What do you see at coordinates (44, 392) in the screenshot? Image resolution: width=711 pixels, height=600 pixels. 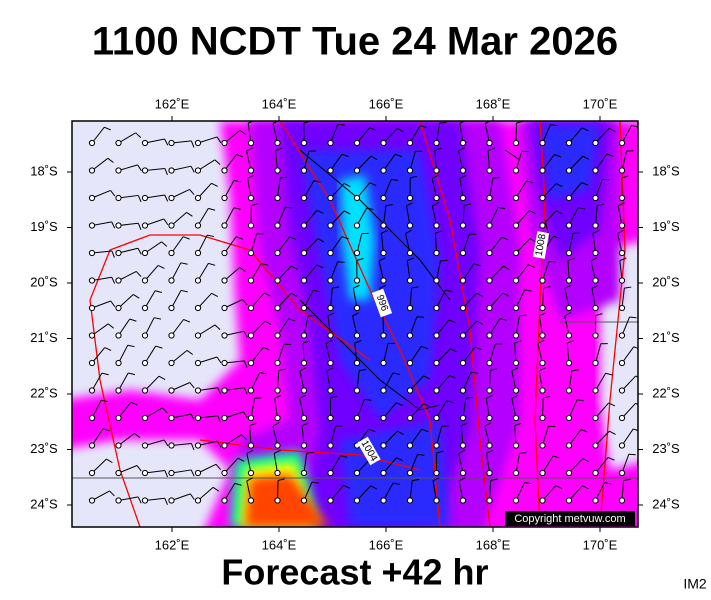 I see `latitude-label: 22˚S` at bounding box center [44, 392].